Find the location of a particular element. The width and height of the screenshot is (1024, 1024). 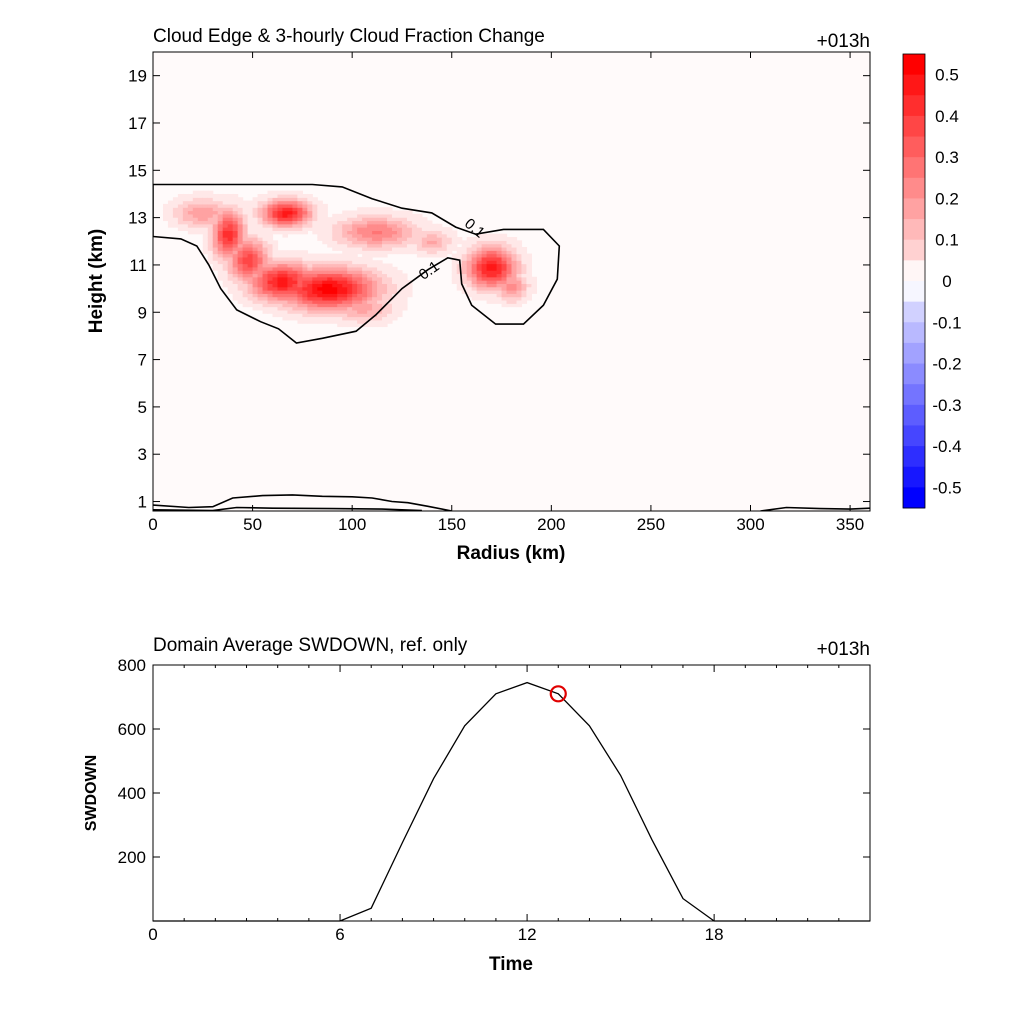

x-tick-label: 150 is located at coordinates (452, 524).